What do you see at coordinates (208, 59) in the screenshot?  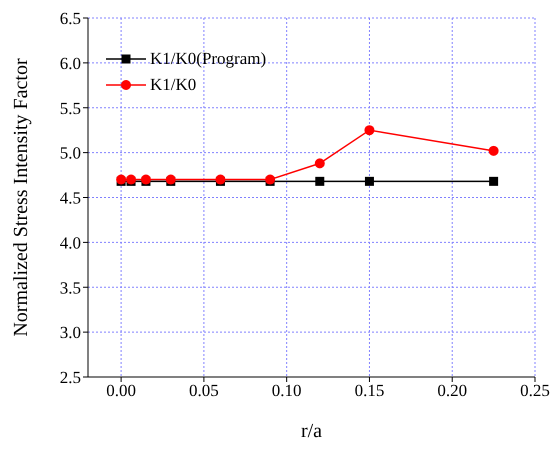 I see `legend-label: K1/K0(Program)` at bounding box center [208, 59].